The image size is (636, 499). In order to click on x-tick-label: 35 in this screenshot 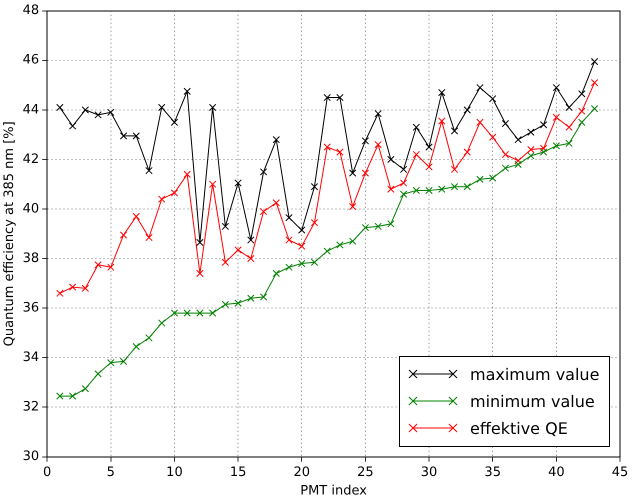, I will do `click(492, 472)`.